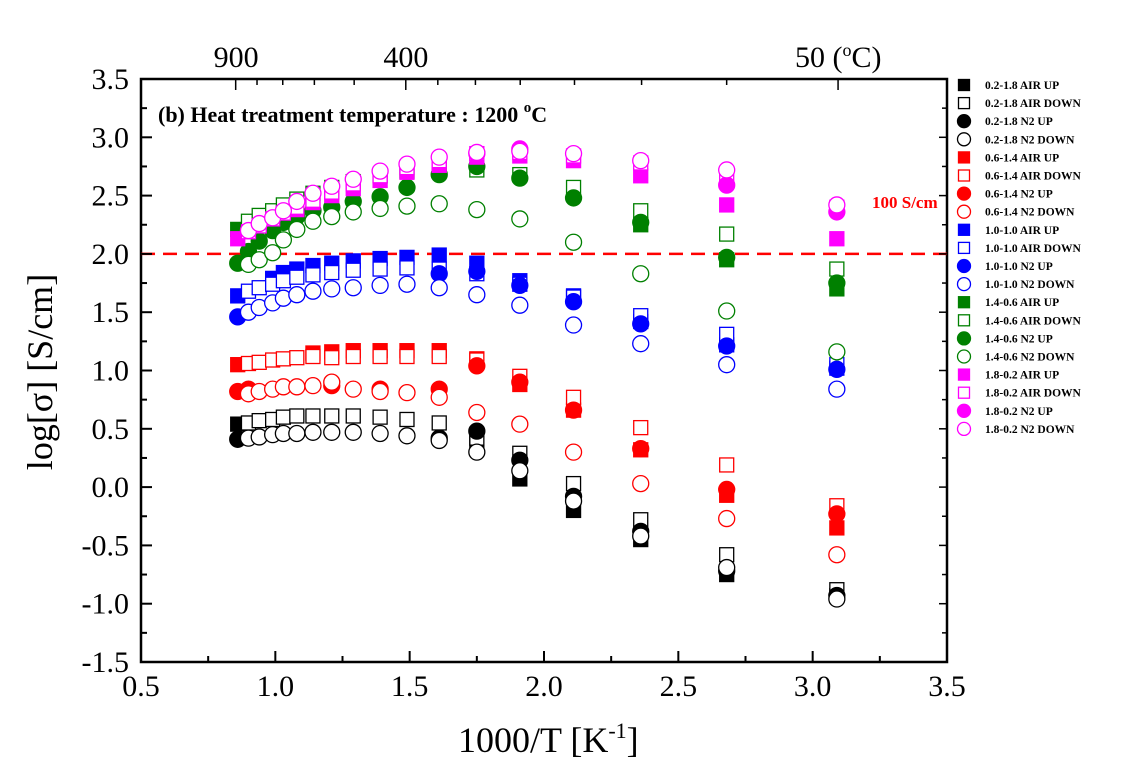  What do you see at coordinates (539, 114) in the screenshot?
I see `annotation-tail: C` at bounding box center [539, 114].